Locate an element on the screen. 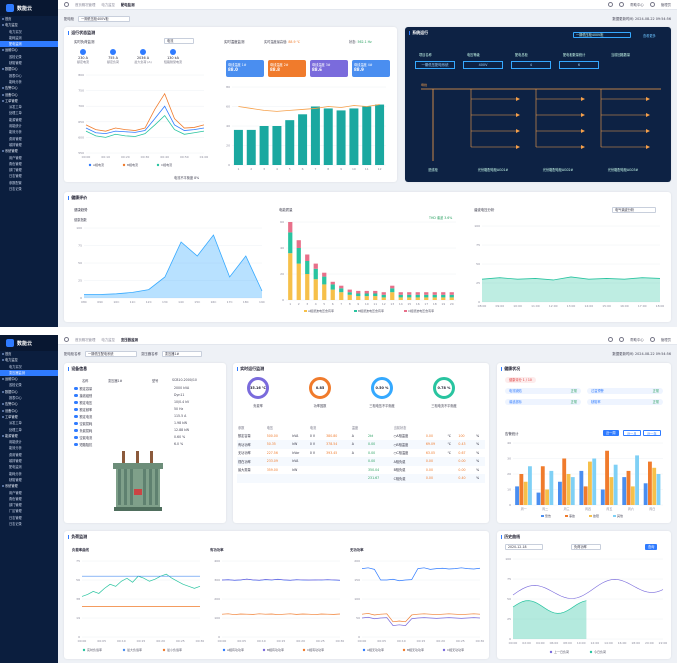 This screenshot has height=663, width=677. sidebar-item: 能耗监测 is located at coordinates (15, 37).